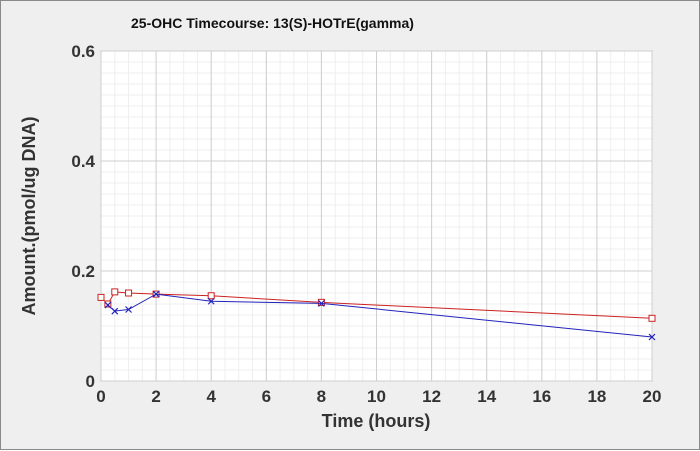 Image resolution: width=700 pixels, height=451 pixels. What do you see at coordinates (652, 396) in the screenshot?
I see `x-tick-label: 20` at bounding box center [652, 396].